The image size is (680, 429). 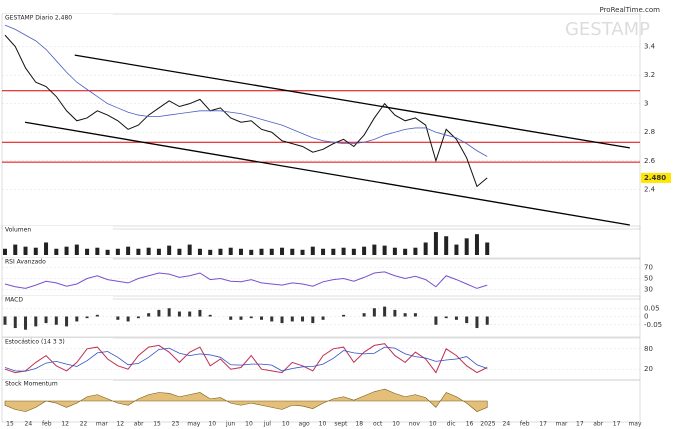 I want to click on y-tick-label: 50, so click(x=648, y=279).